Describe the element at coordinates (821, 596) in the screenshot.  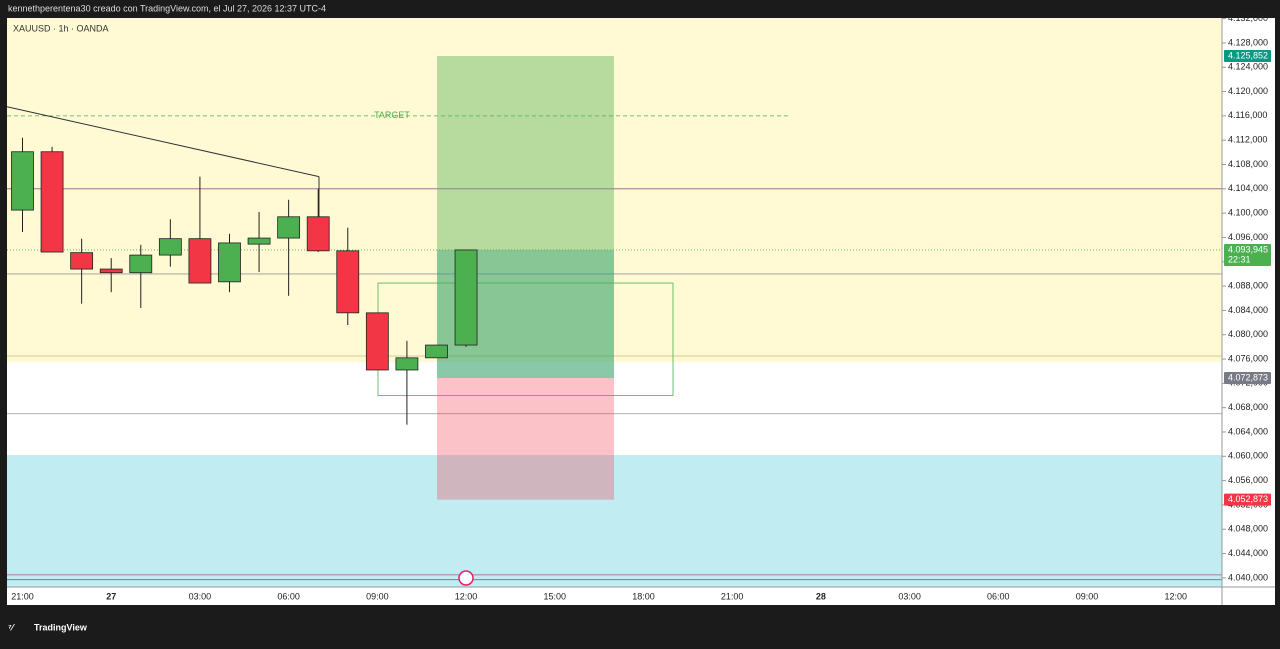
I see `x-tick-label: 28` at that location.